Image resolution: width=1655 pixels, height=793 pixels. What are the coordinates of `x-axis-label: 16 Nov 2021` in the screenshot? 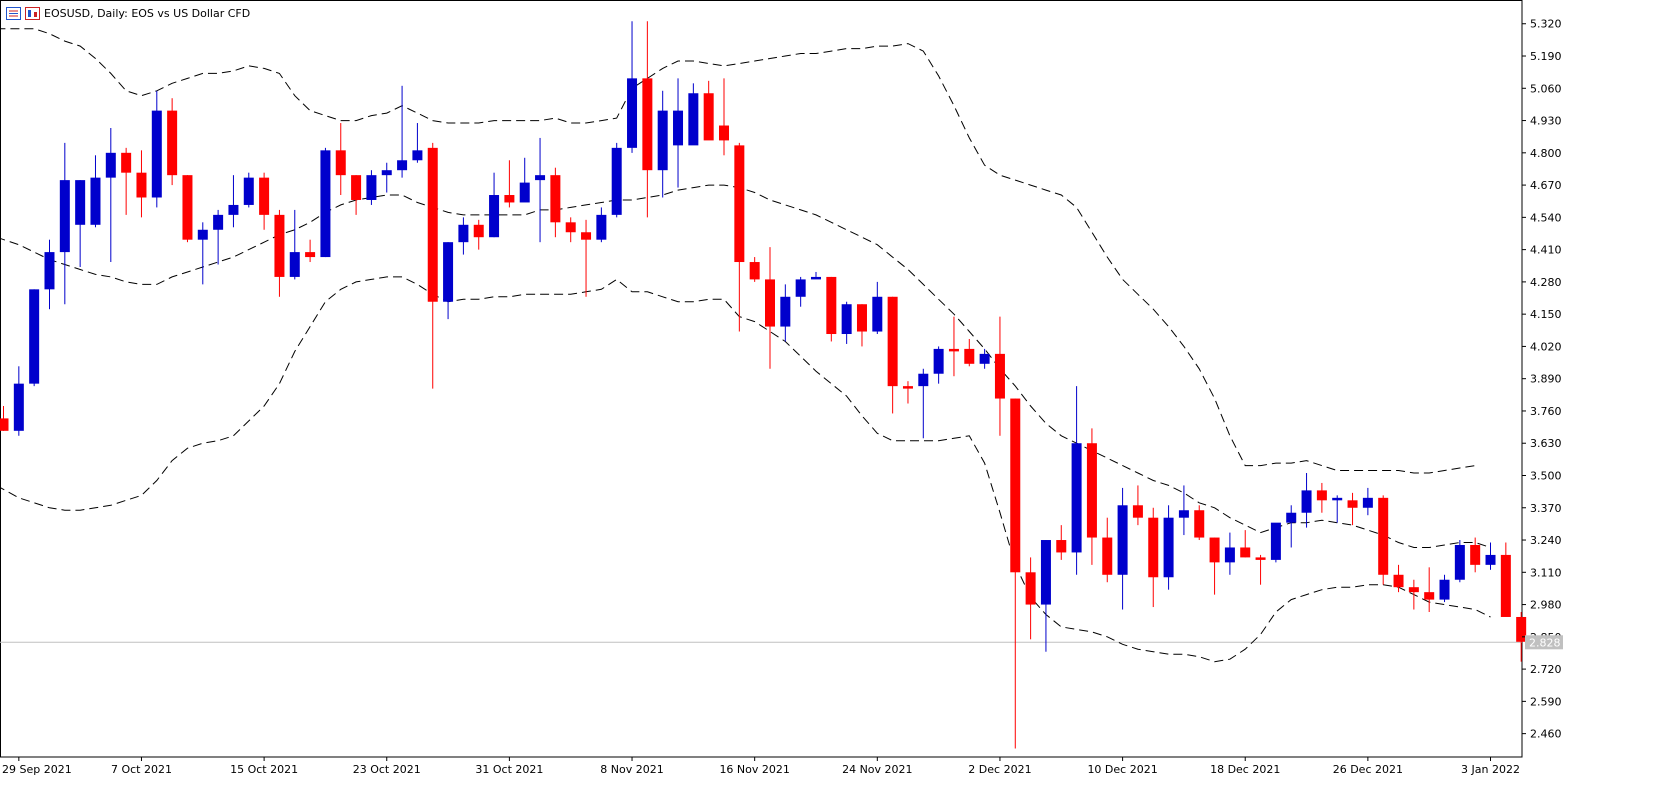 It's located at (754, 769).